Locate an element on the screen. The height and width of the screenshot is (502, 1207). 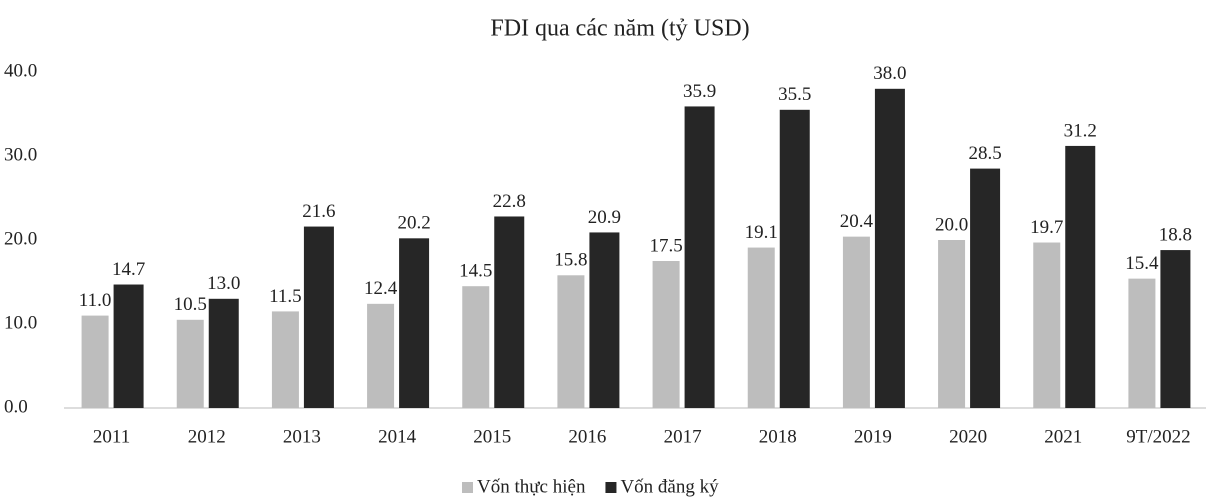
data-label: 21.6 is located at coordinates (318, 211).